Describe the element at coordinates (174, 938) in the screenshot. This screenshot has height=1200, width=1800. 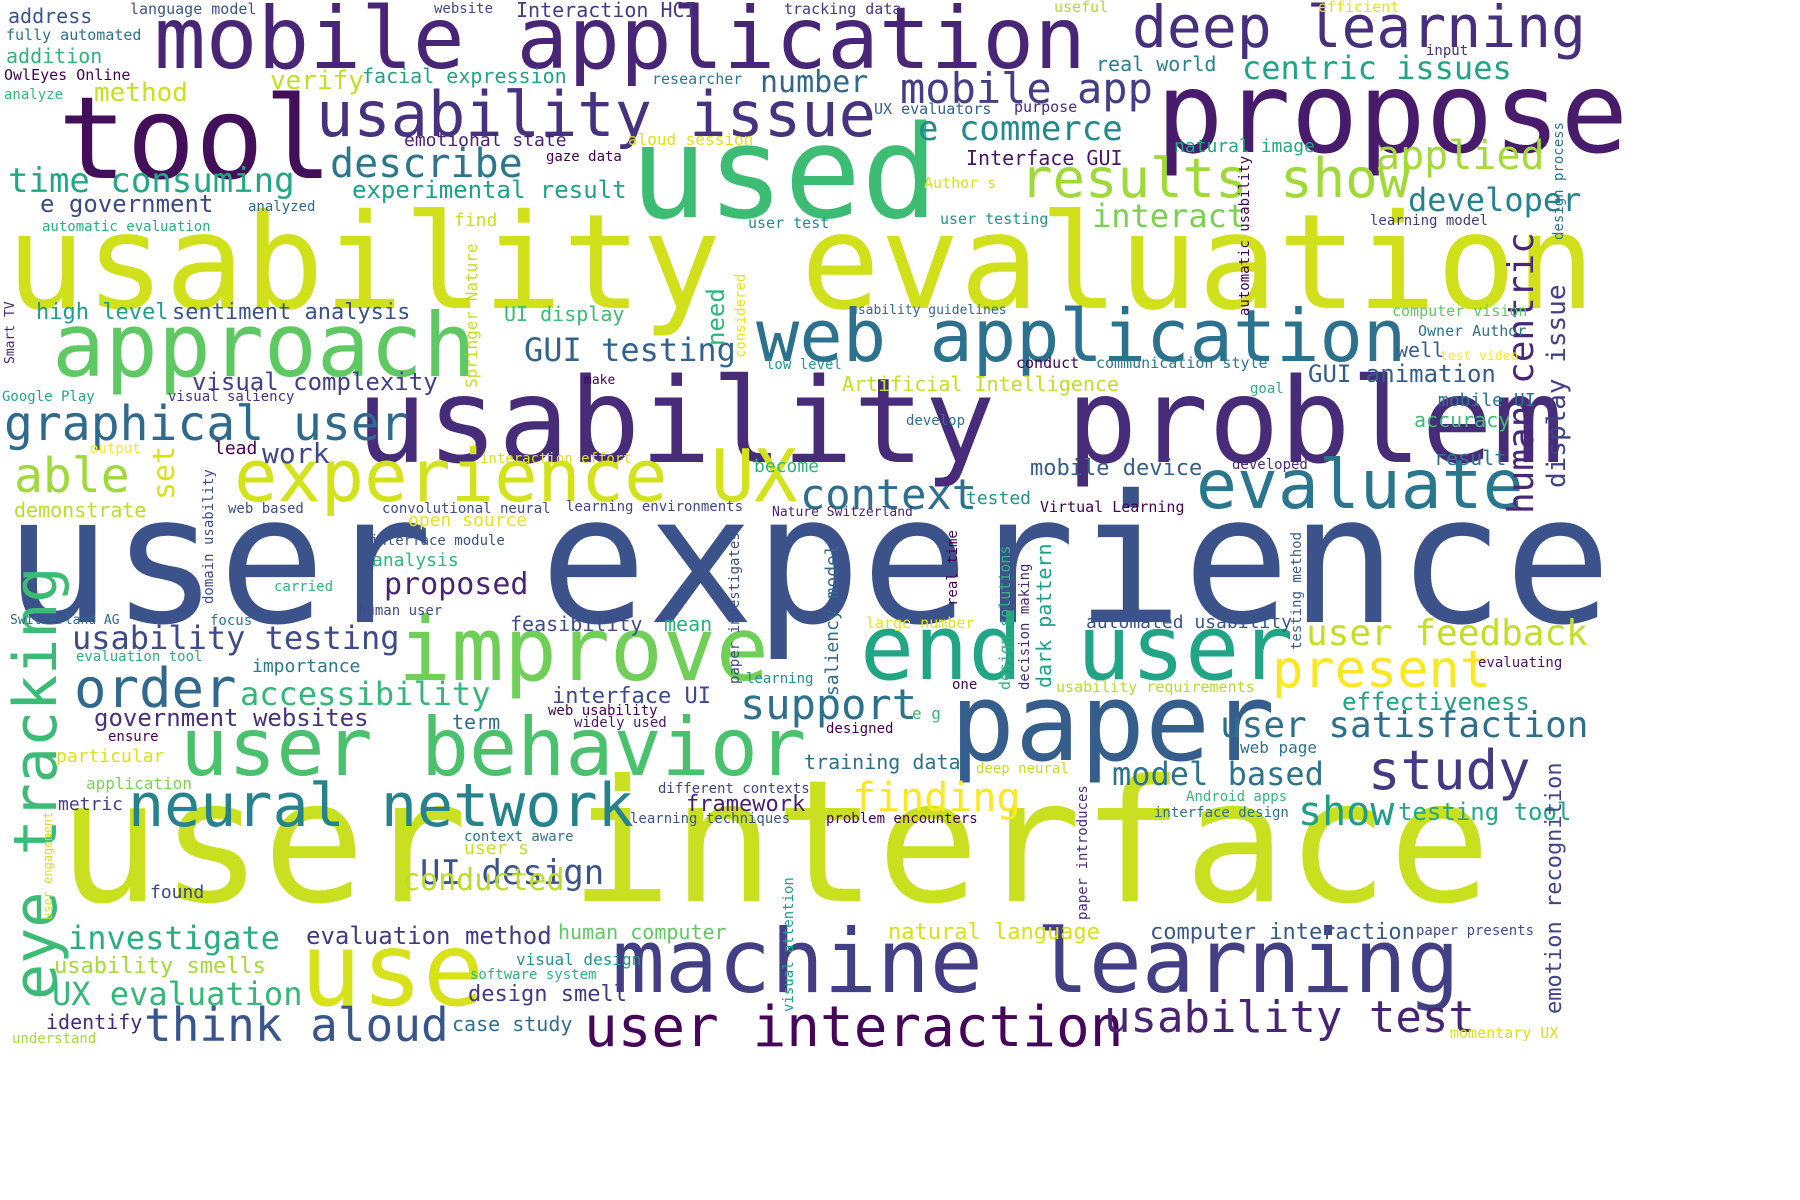
I see `word: investigate` at that location.